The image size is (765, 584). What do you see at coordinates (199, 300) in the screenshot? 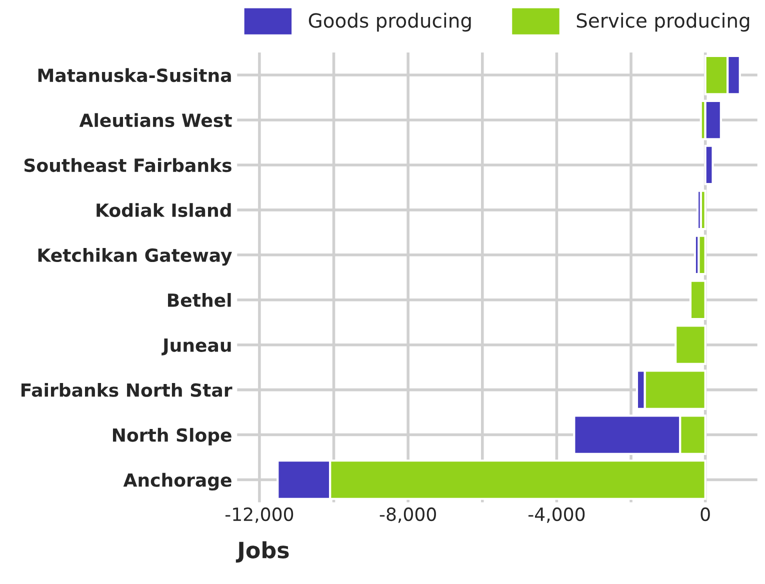
I see `y-tick-label: Bethel` at bounding box center [199, 300].